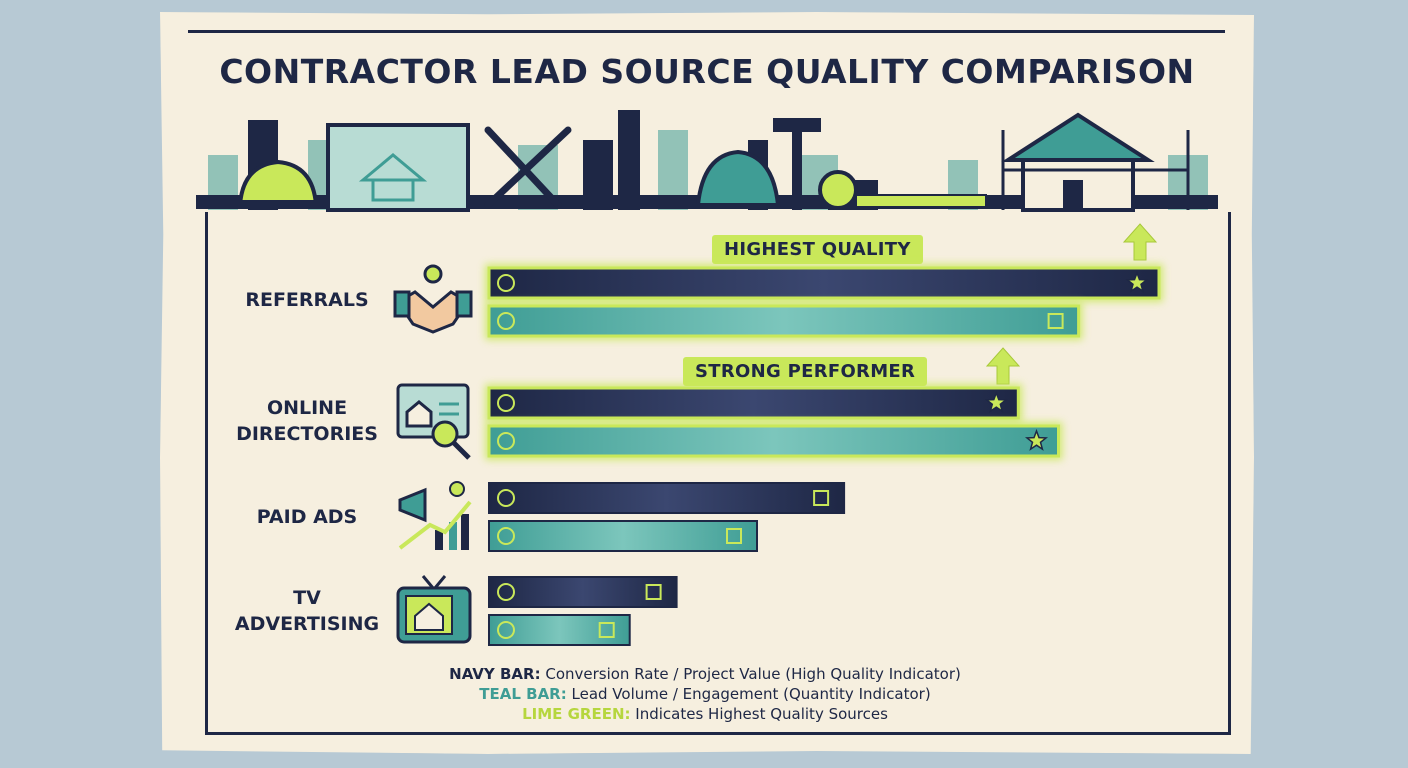  I want to click on title-rule, so click(706, 31).